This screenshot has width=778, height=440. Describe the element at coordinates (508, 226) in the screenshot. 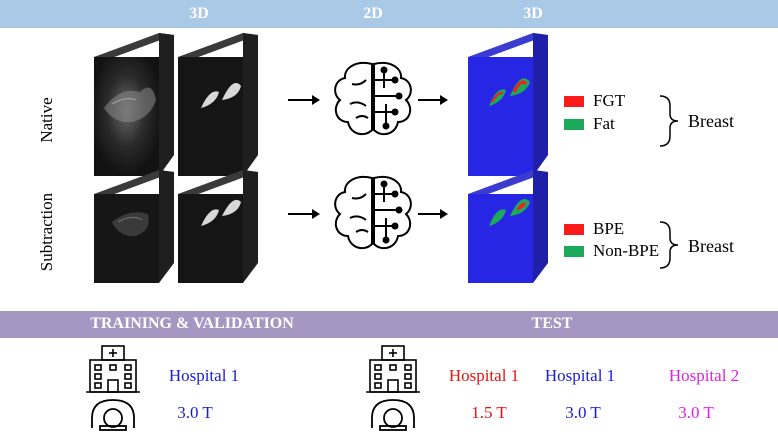

I see `subtraction-segmentation-output-icon` at that location.